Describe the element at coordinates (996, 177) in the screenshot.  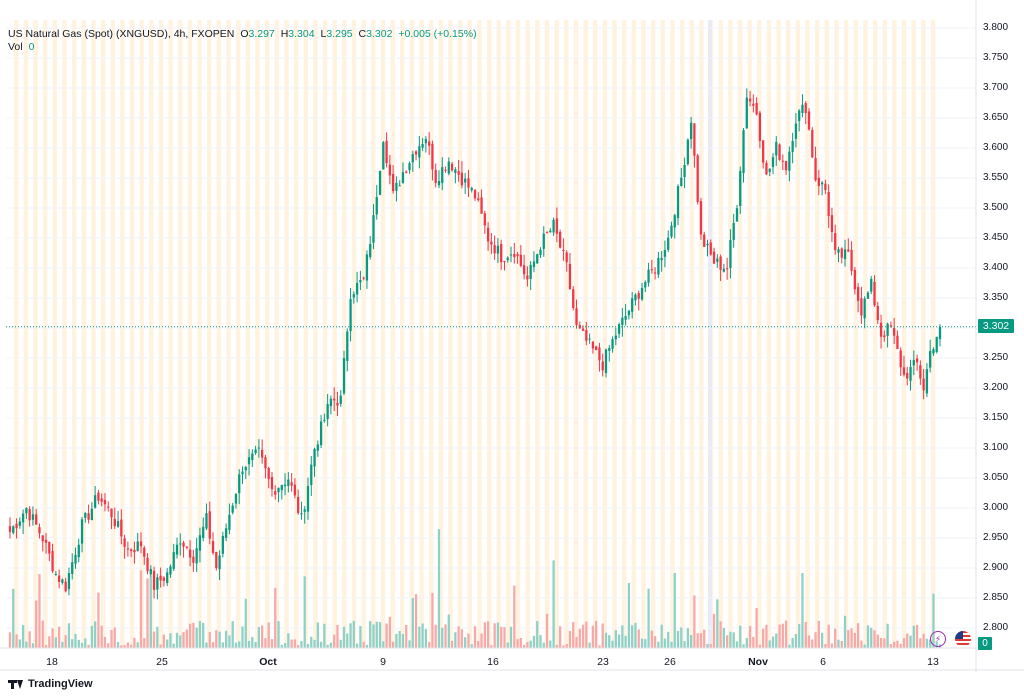
I see `price-tick-label: 3.550` at that location.